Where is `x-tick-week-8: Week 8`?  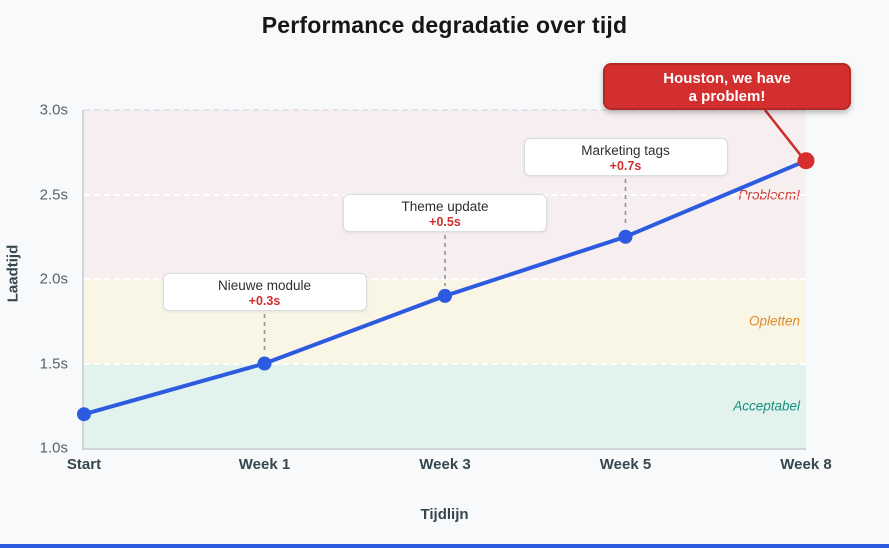
x-tick-week-8: Week 8 is located at coordinates (806, 464).